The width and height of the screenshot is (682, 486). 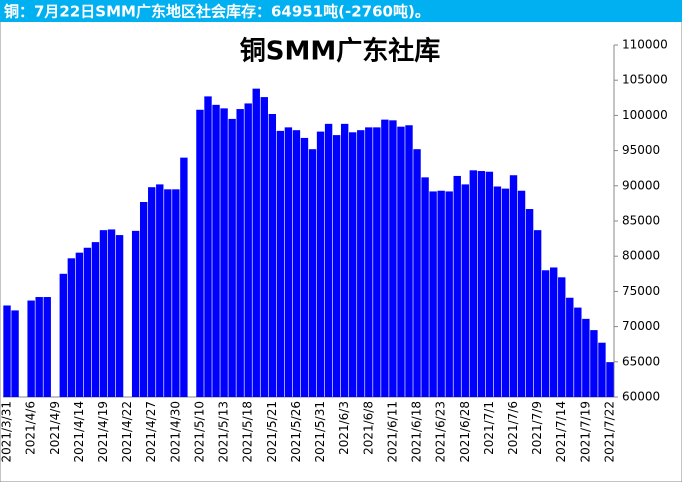 What do you see at coordinates (645, 45) in the screenshot?
I see `y-tick-label: 110000` at bounding box center [645, 45].